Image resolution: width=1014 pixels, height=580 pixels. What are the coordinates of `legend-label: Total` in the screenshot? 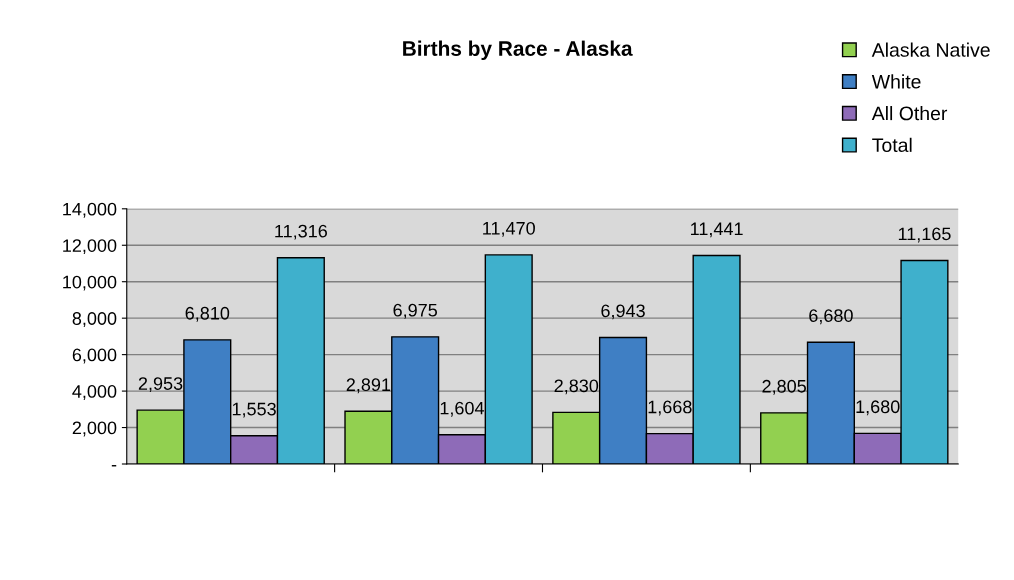 It's located at (892, 145).